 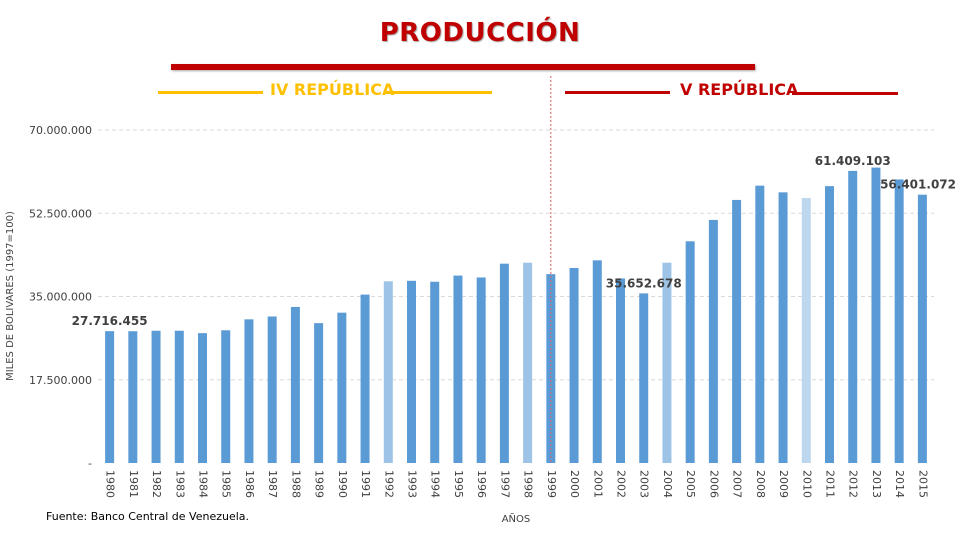 I want to click on x-tick-label: 2004, so click(x=667, y=484).